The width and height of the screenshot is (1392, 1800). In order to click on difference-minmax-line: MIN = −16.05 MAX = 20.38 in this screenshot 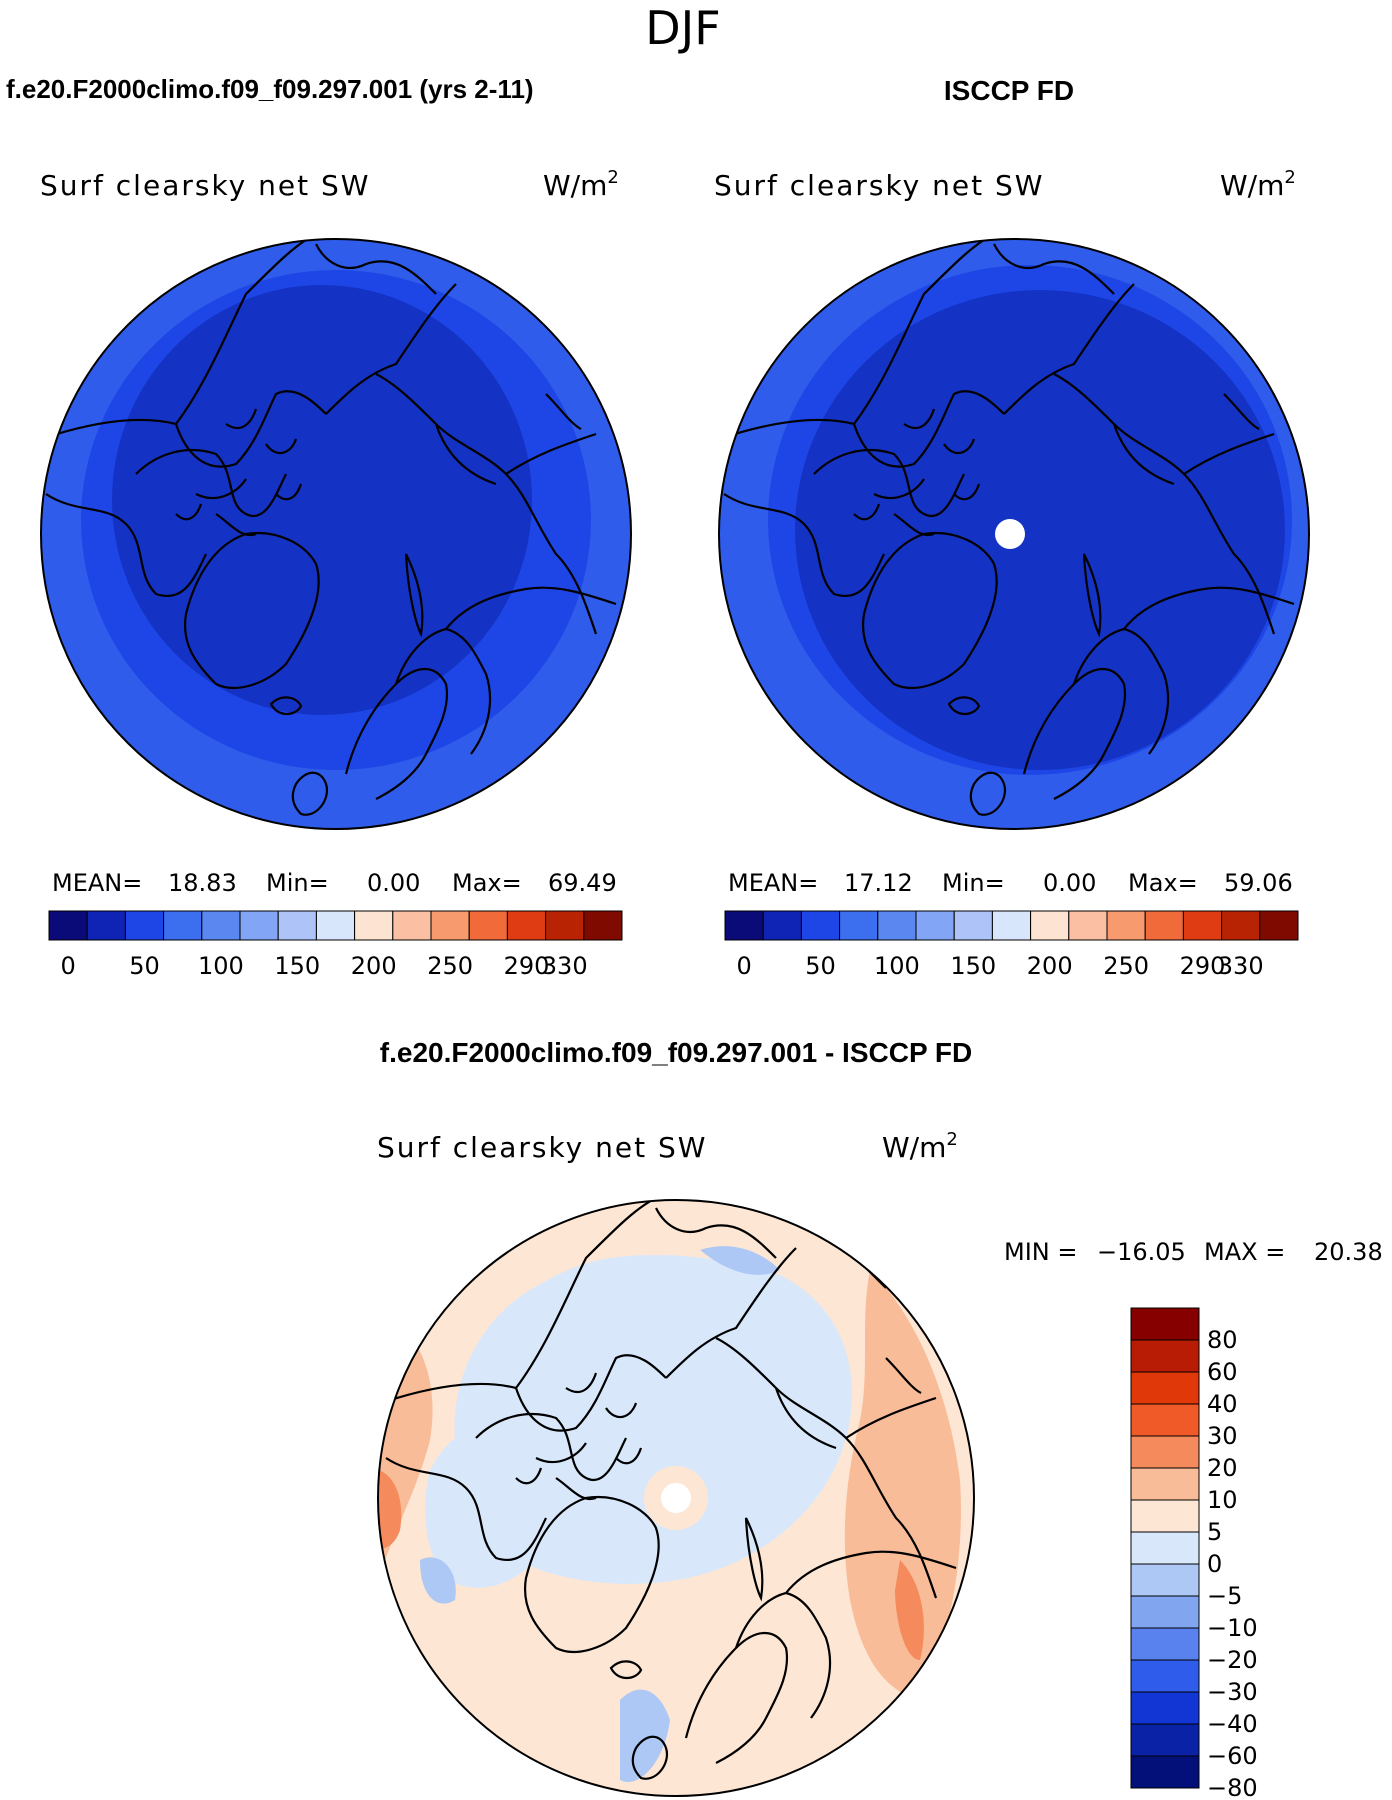, I will do `click(1193, 1252)`.